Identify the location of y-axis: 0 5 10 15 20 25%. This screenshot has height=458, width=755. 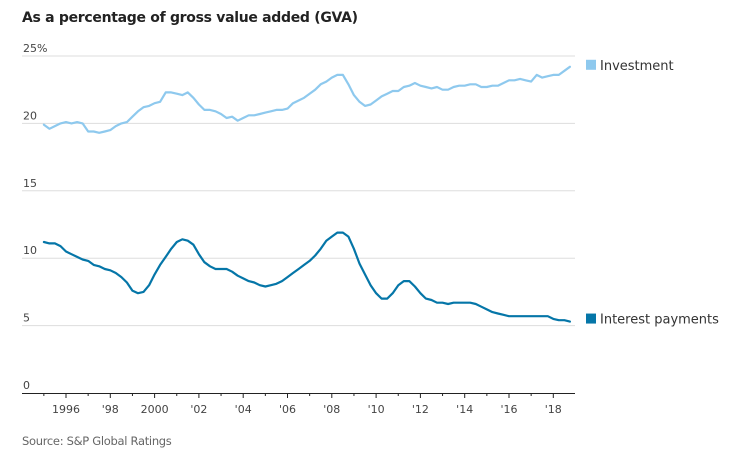
(35, 217).